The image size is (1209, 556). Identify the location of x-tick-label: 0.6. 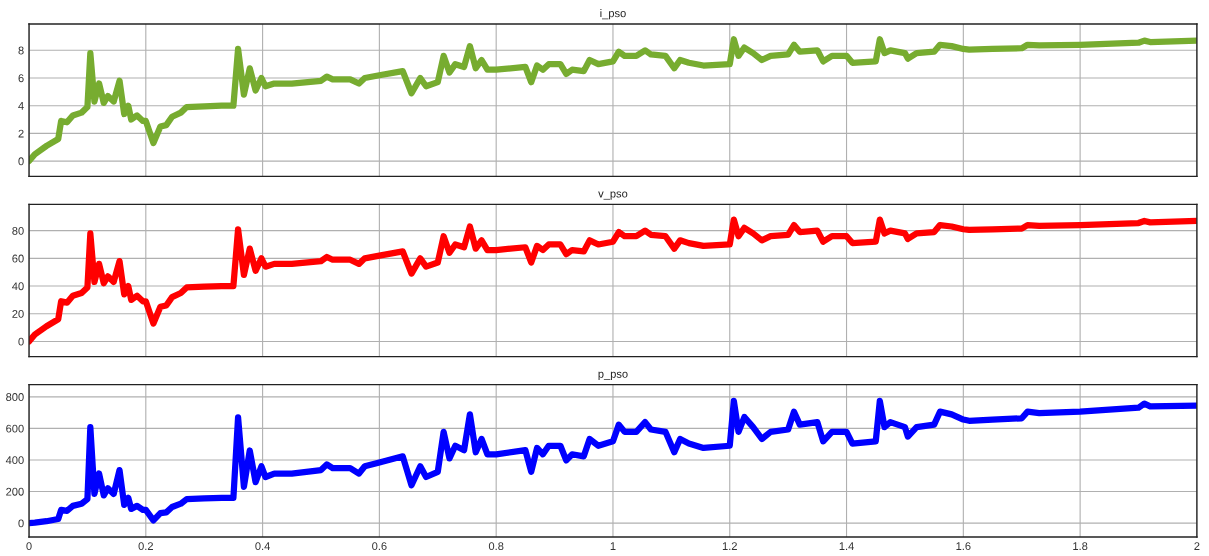
(379, 546).